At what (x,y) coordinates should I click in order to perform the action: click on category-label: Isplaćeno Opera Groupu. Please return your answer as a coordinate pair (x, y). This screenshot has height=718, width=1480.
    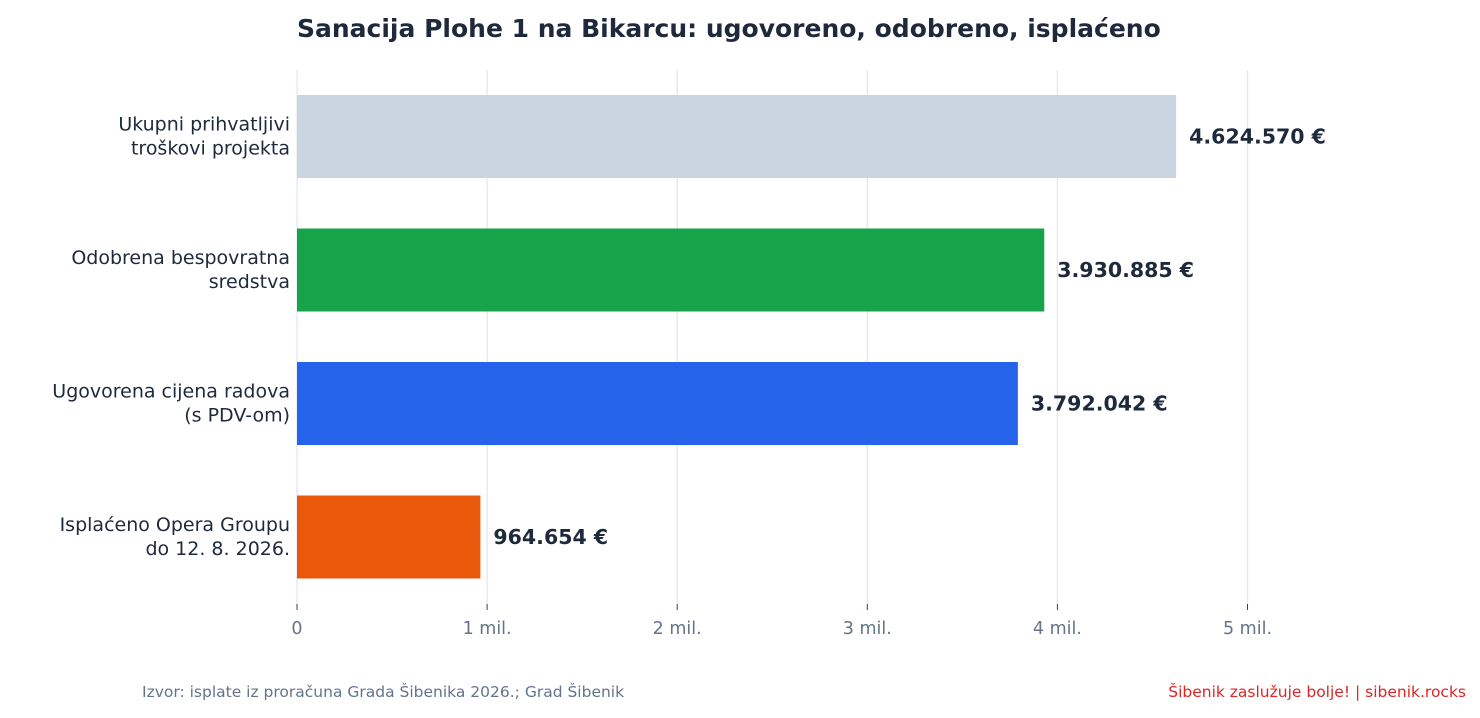
    Looking at the image, I should click on (175, 525).